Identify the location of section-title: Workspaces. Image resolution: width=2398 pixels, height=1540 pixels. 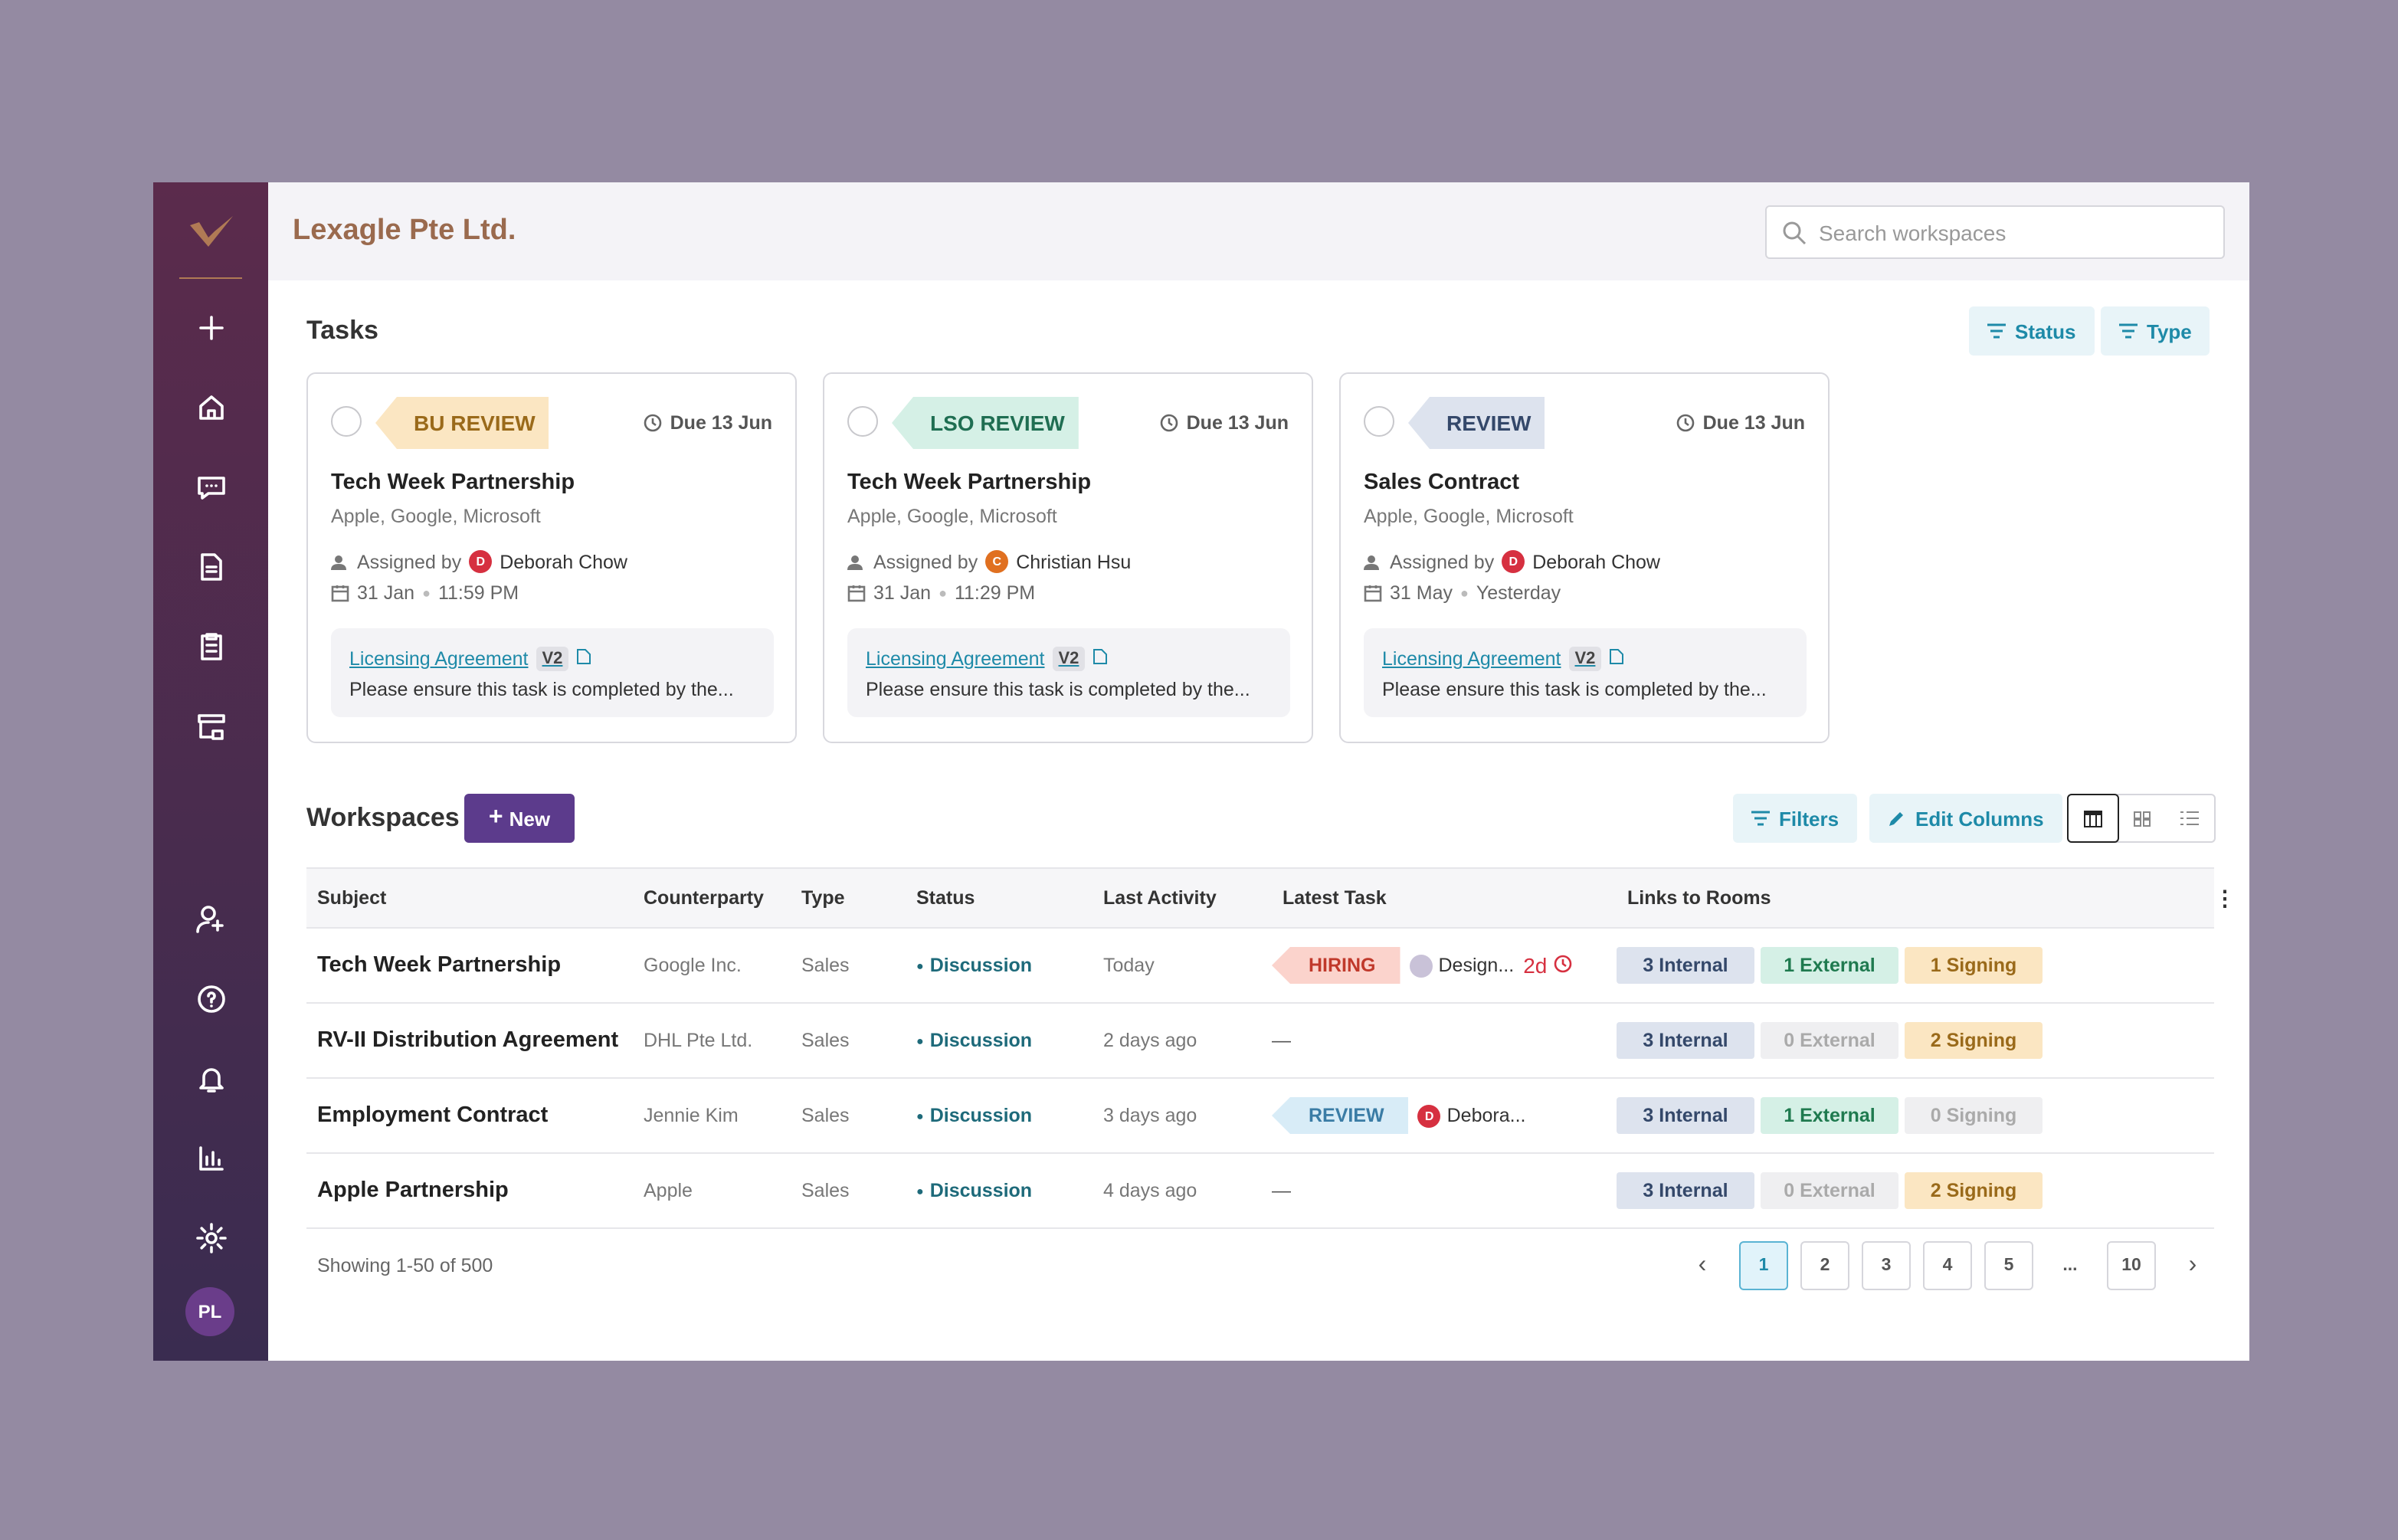
(383, 817).